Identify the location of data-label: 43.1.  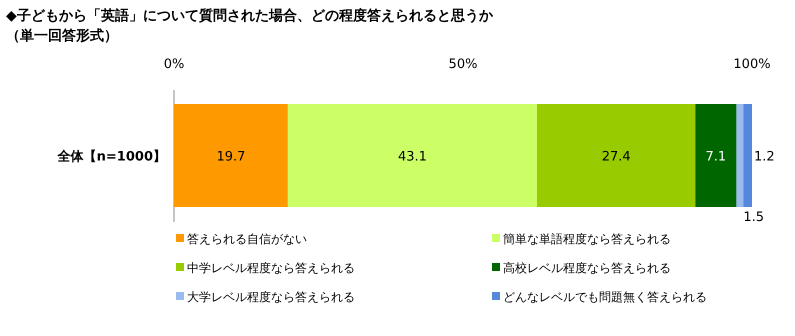
(412, 157).